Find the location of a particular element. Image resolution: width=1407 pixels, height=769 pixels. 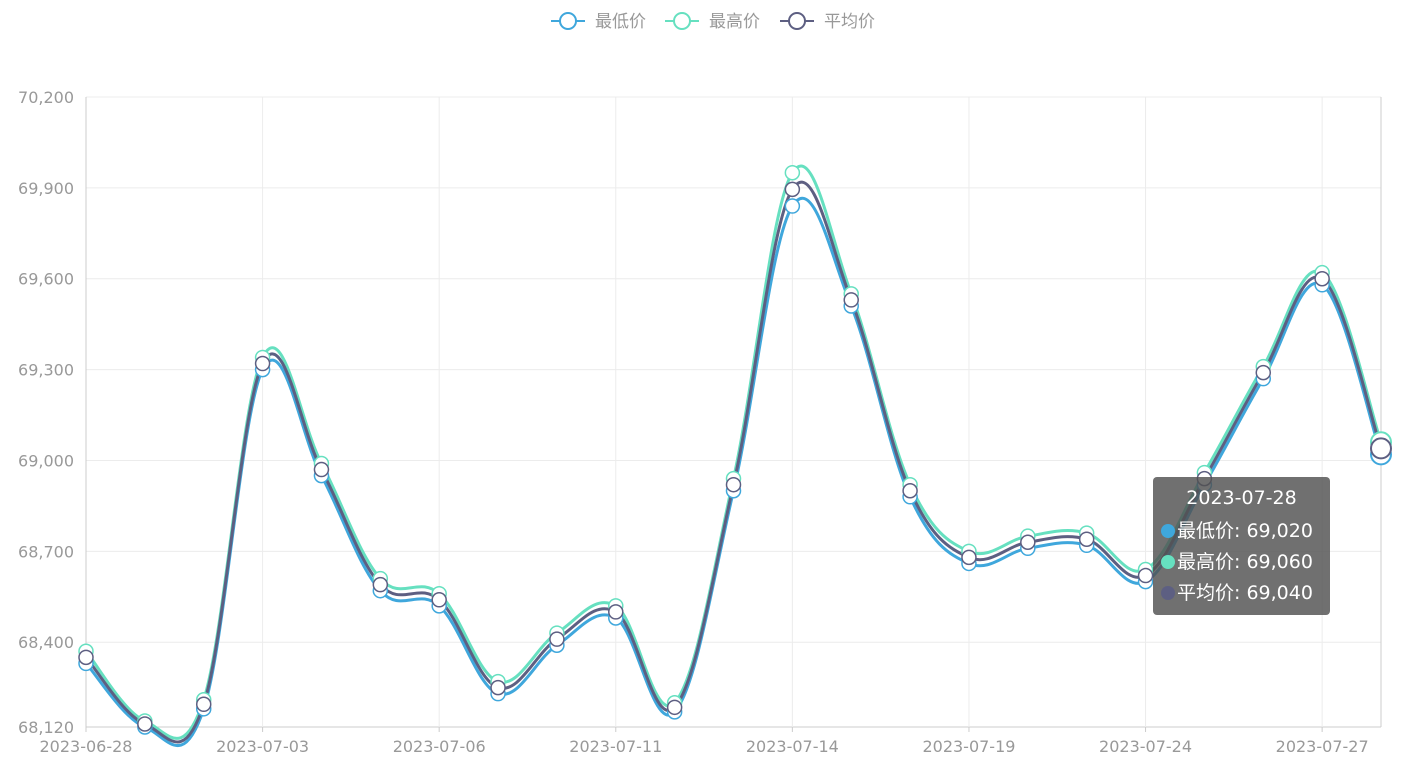

x-tick-label: 2023-07-27 is located at coordinates (1322, 746).